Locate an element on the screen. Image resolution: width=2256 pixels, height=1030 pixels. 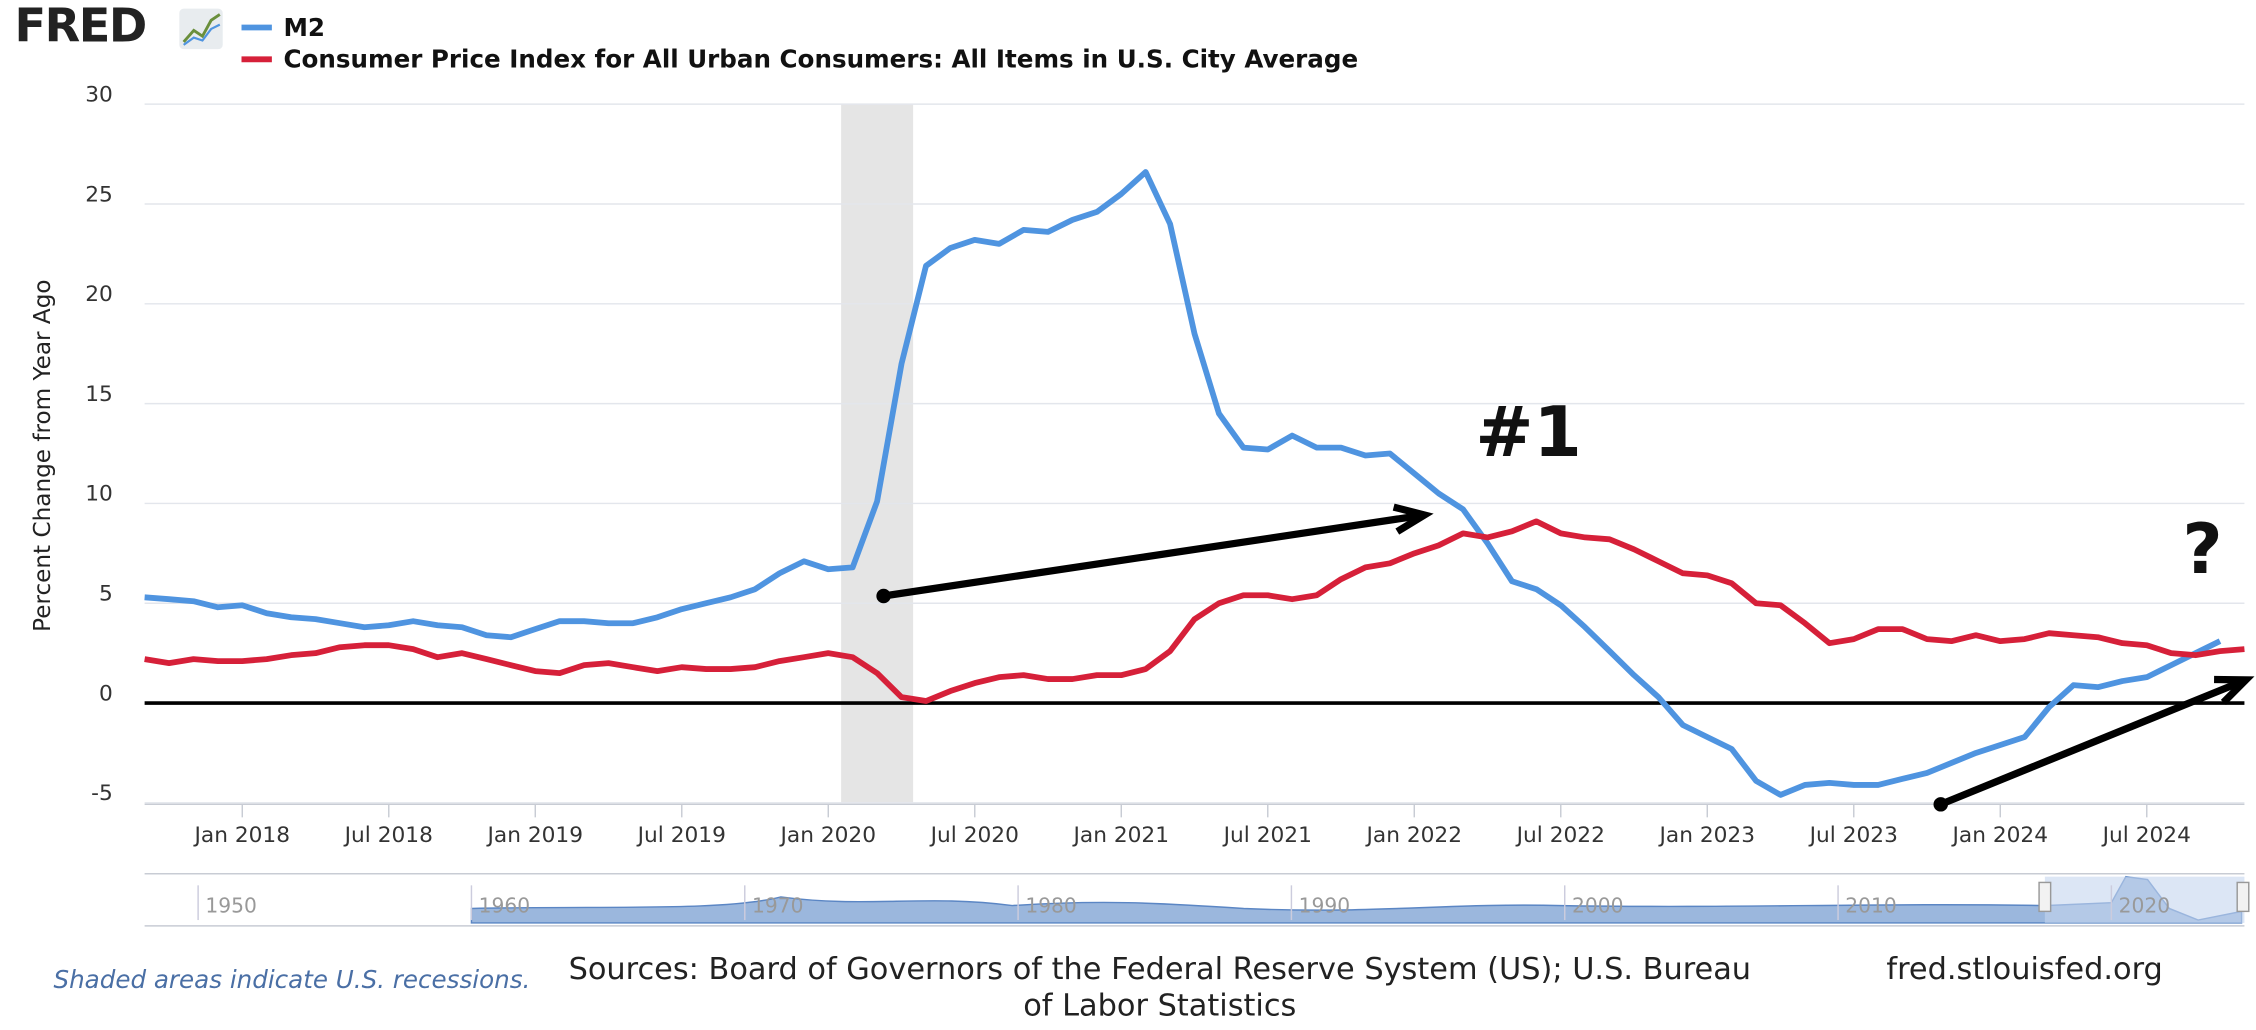
x-tick-label: Jan 2019 is located at coordinates (535, 835).